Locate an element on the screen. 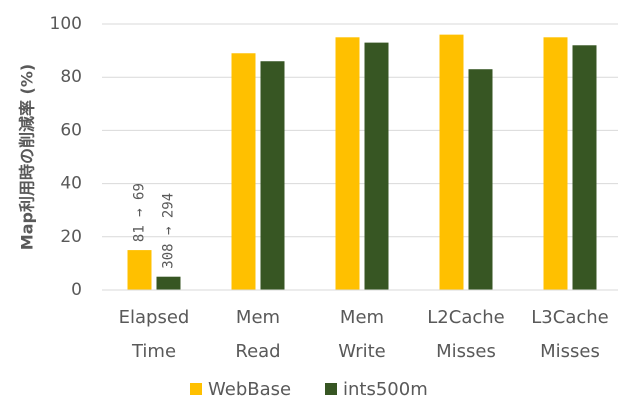  x-tick-label: Write is located at coordinates (362, 351).